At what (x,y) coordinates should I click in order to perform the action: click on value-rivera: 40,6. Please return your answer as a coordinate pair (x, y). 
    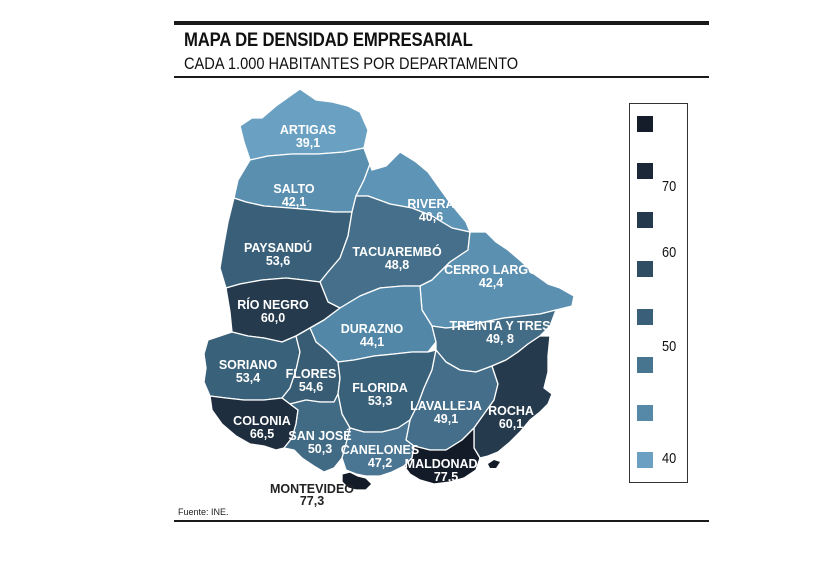
    Looking at the image, I should click on (431, 217).